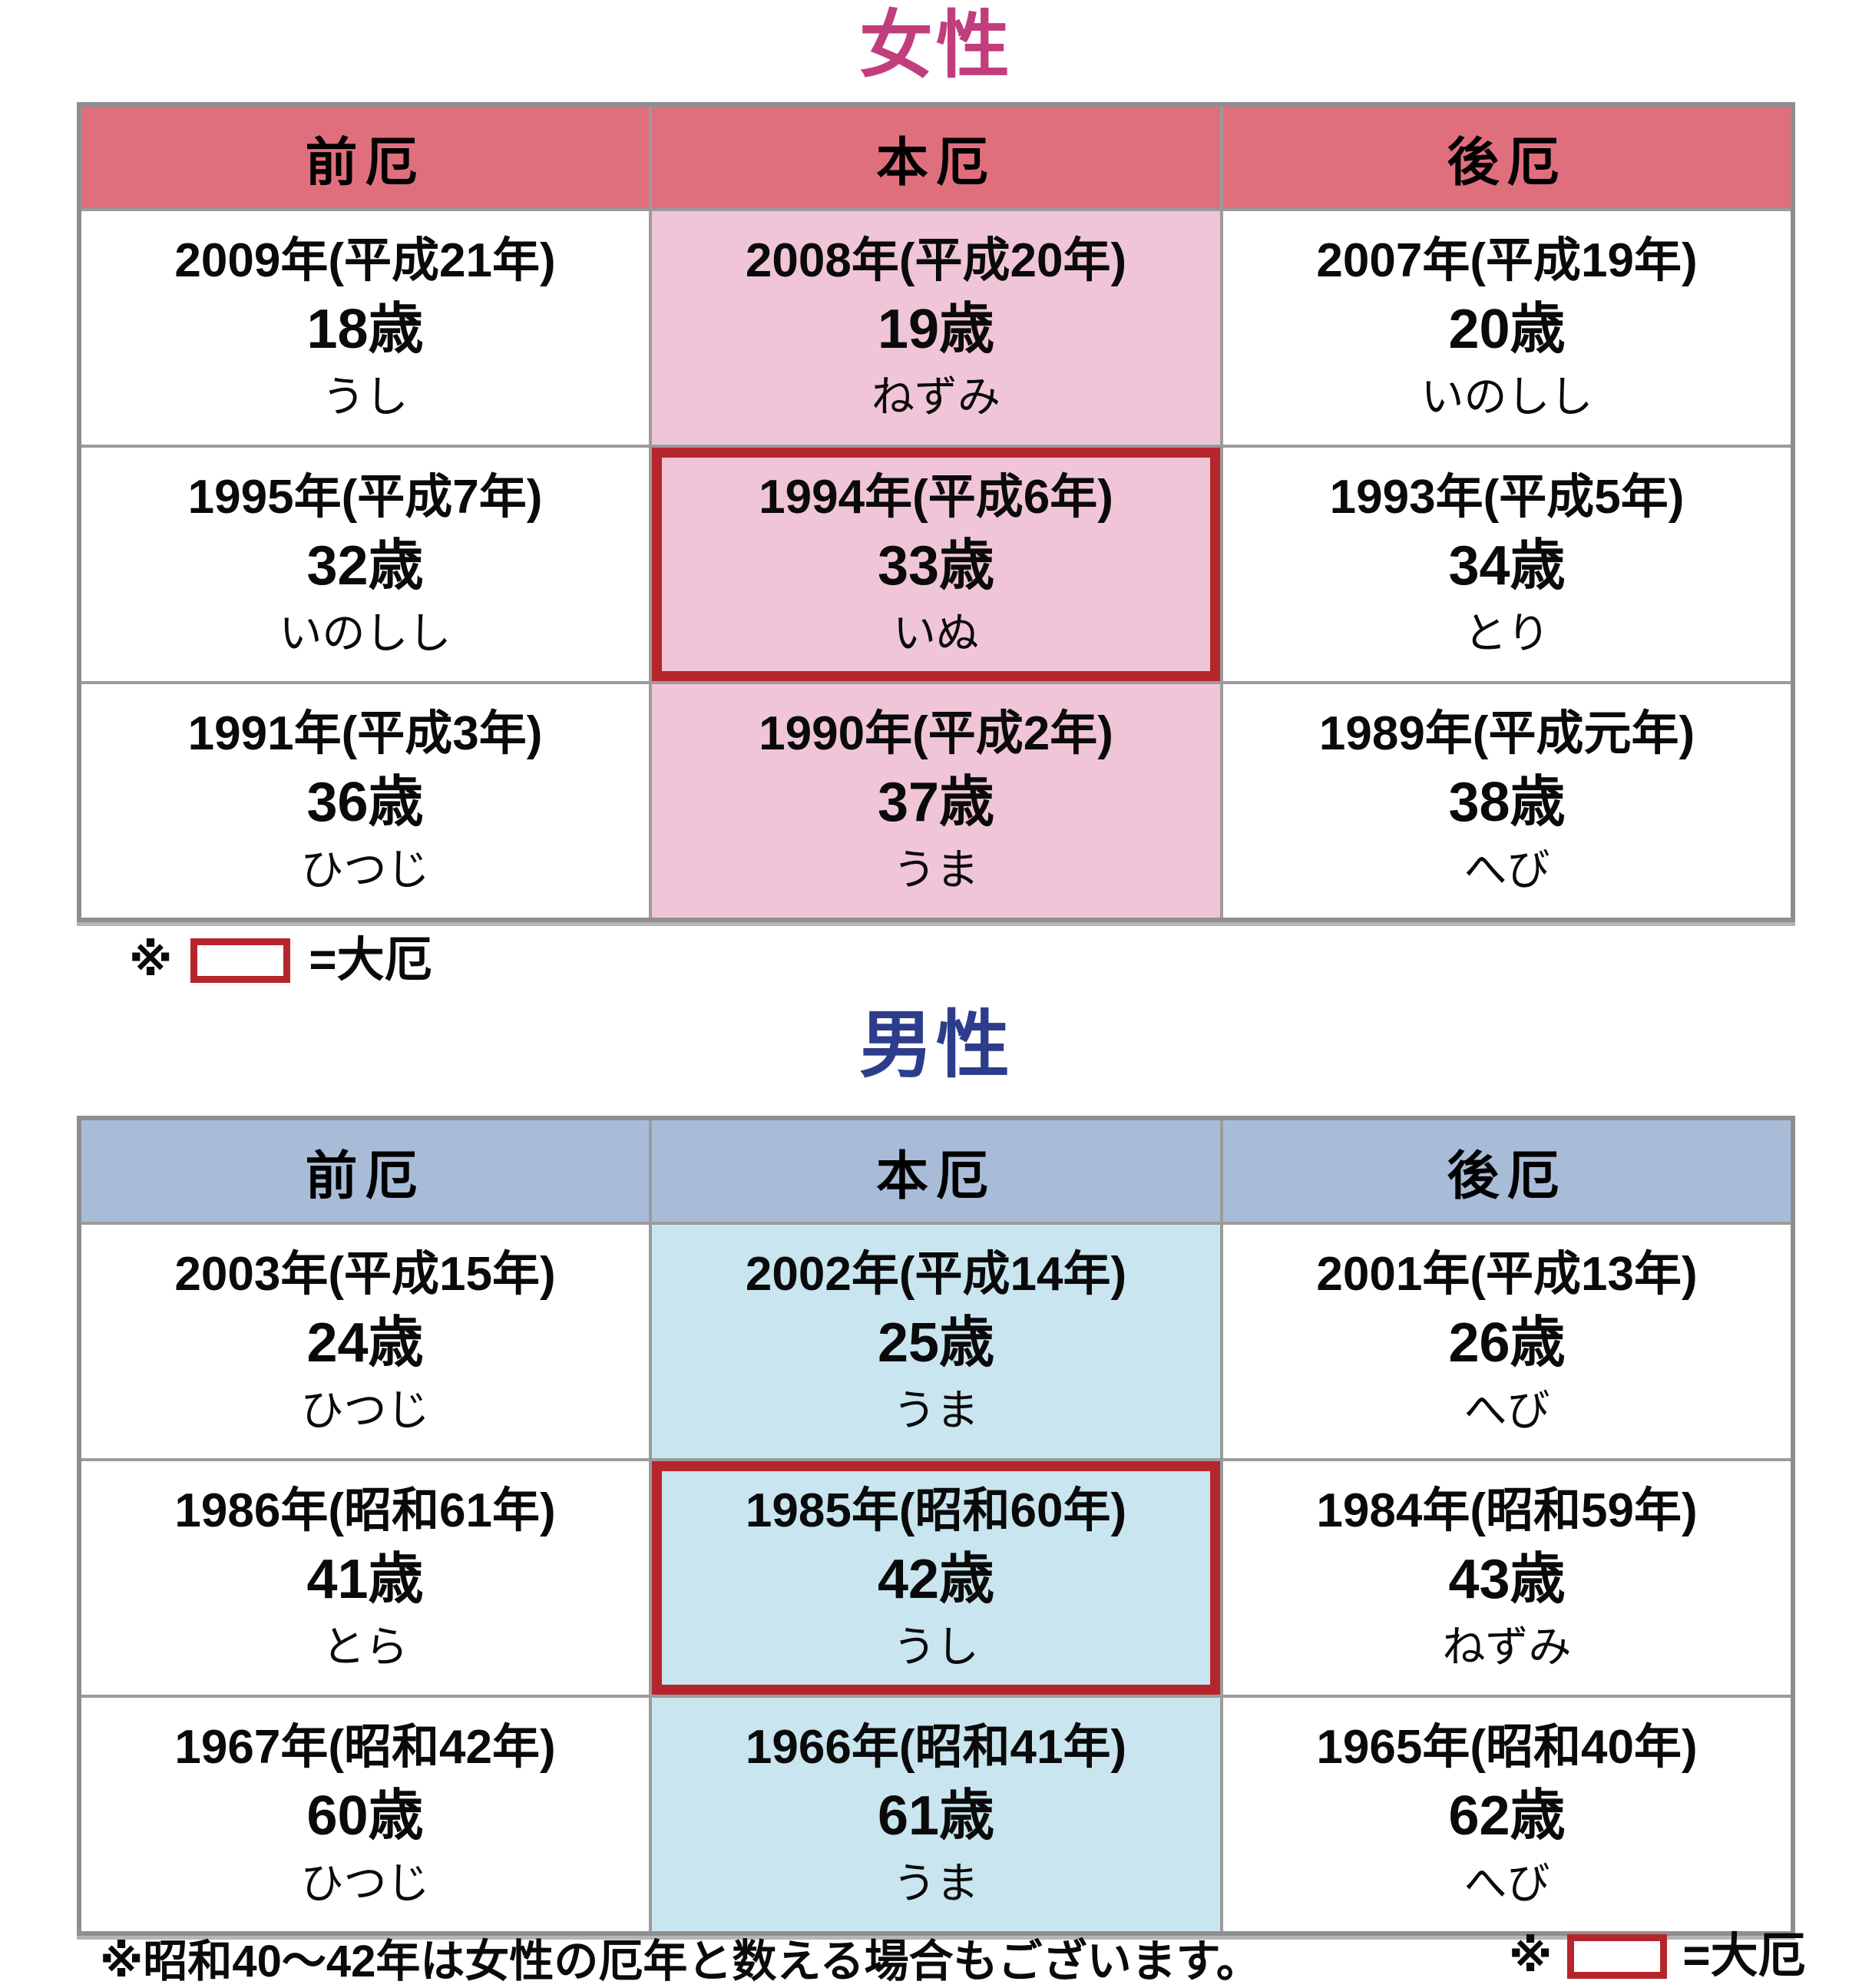 The image size is (1872, 1988). What do you see at coordinates (365, 1274) in the screenshot?
I see `cell-year: 2003年(平成15年)` at bounding box center [365, 1274].